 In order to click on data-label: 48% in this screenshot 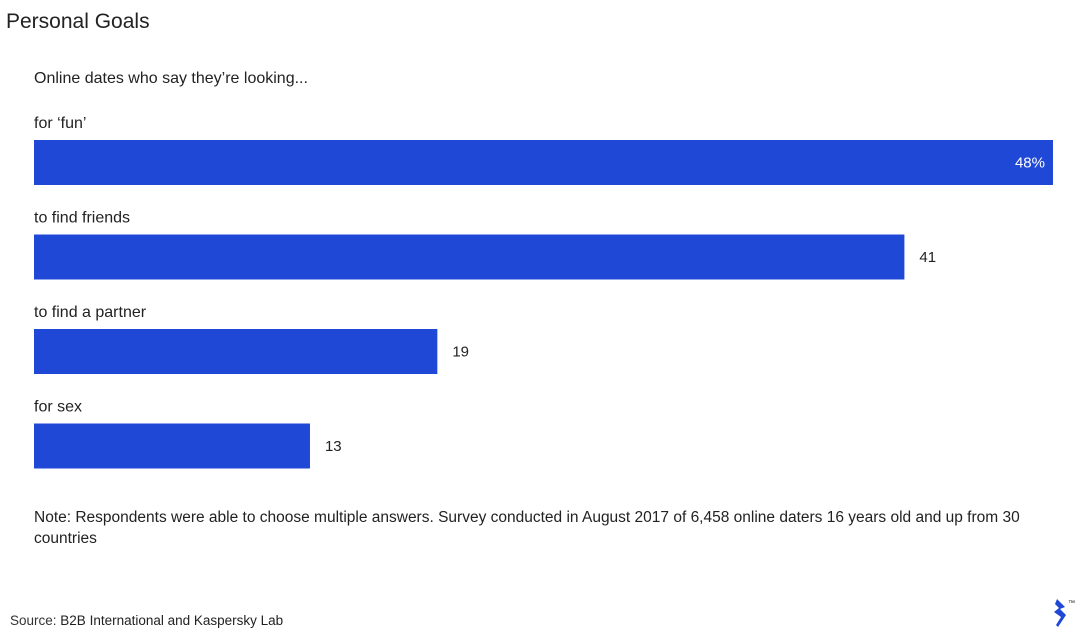, I will do `click(1030, 163)`.